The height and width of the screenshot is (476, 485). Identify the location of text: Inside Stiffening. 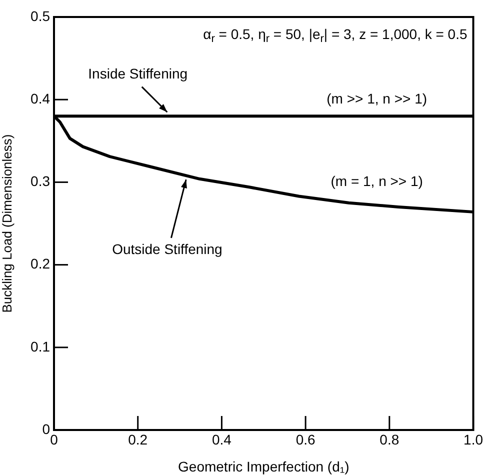
(138, 74).